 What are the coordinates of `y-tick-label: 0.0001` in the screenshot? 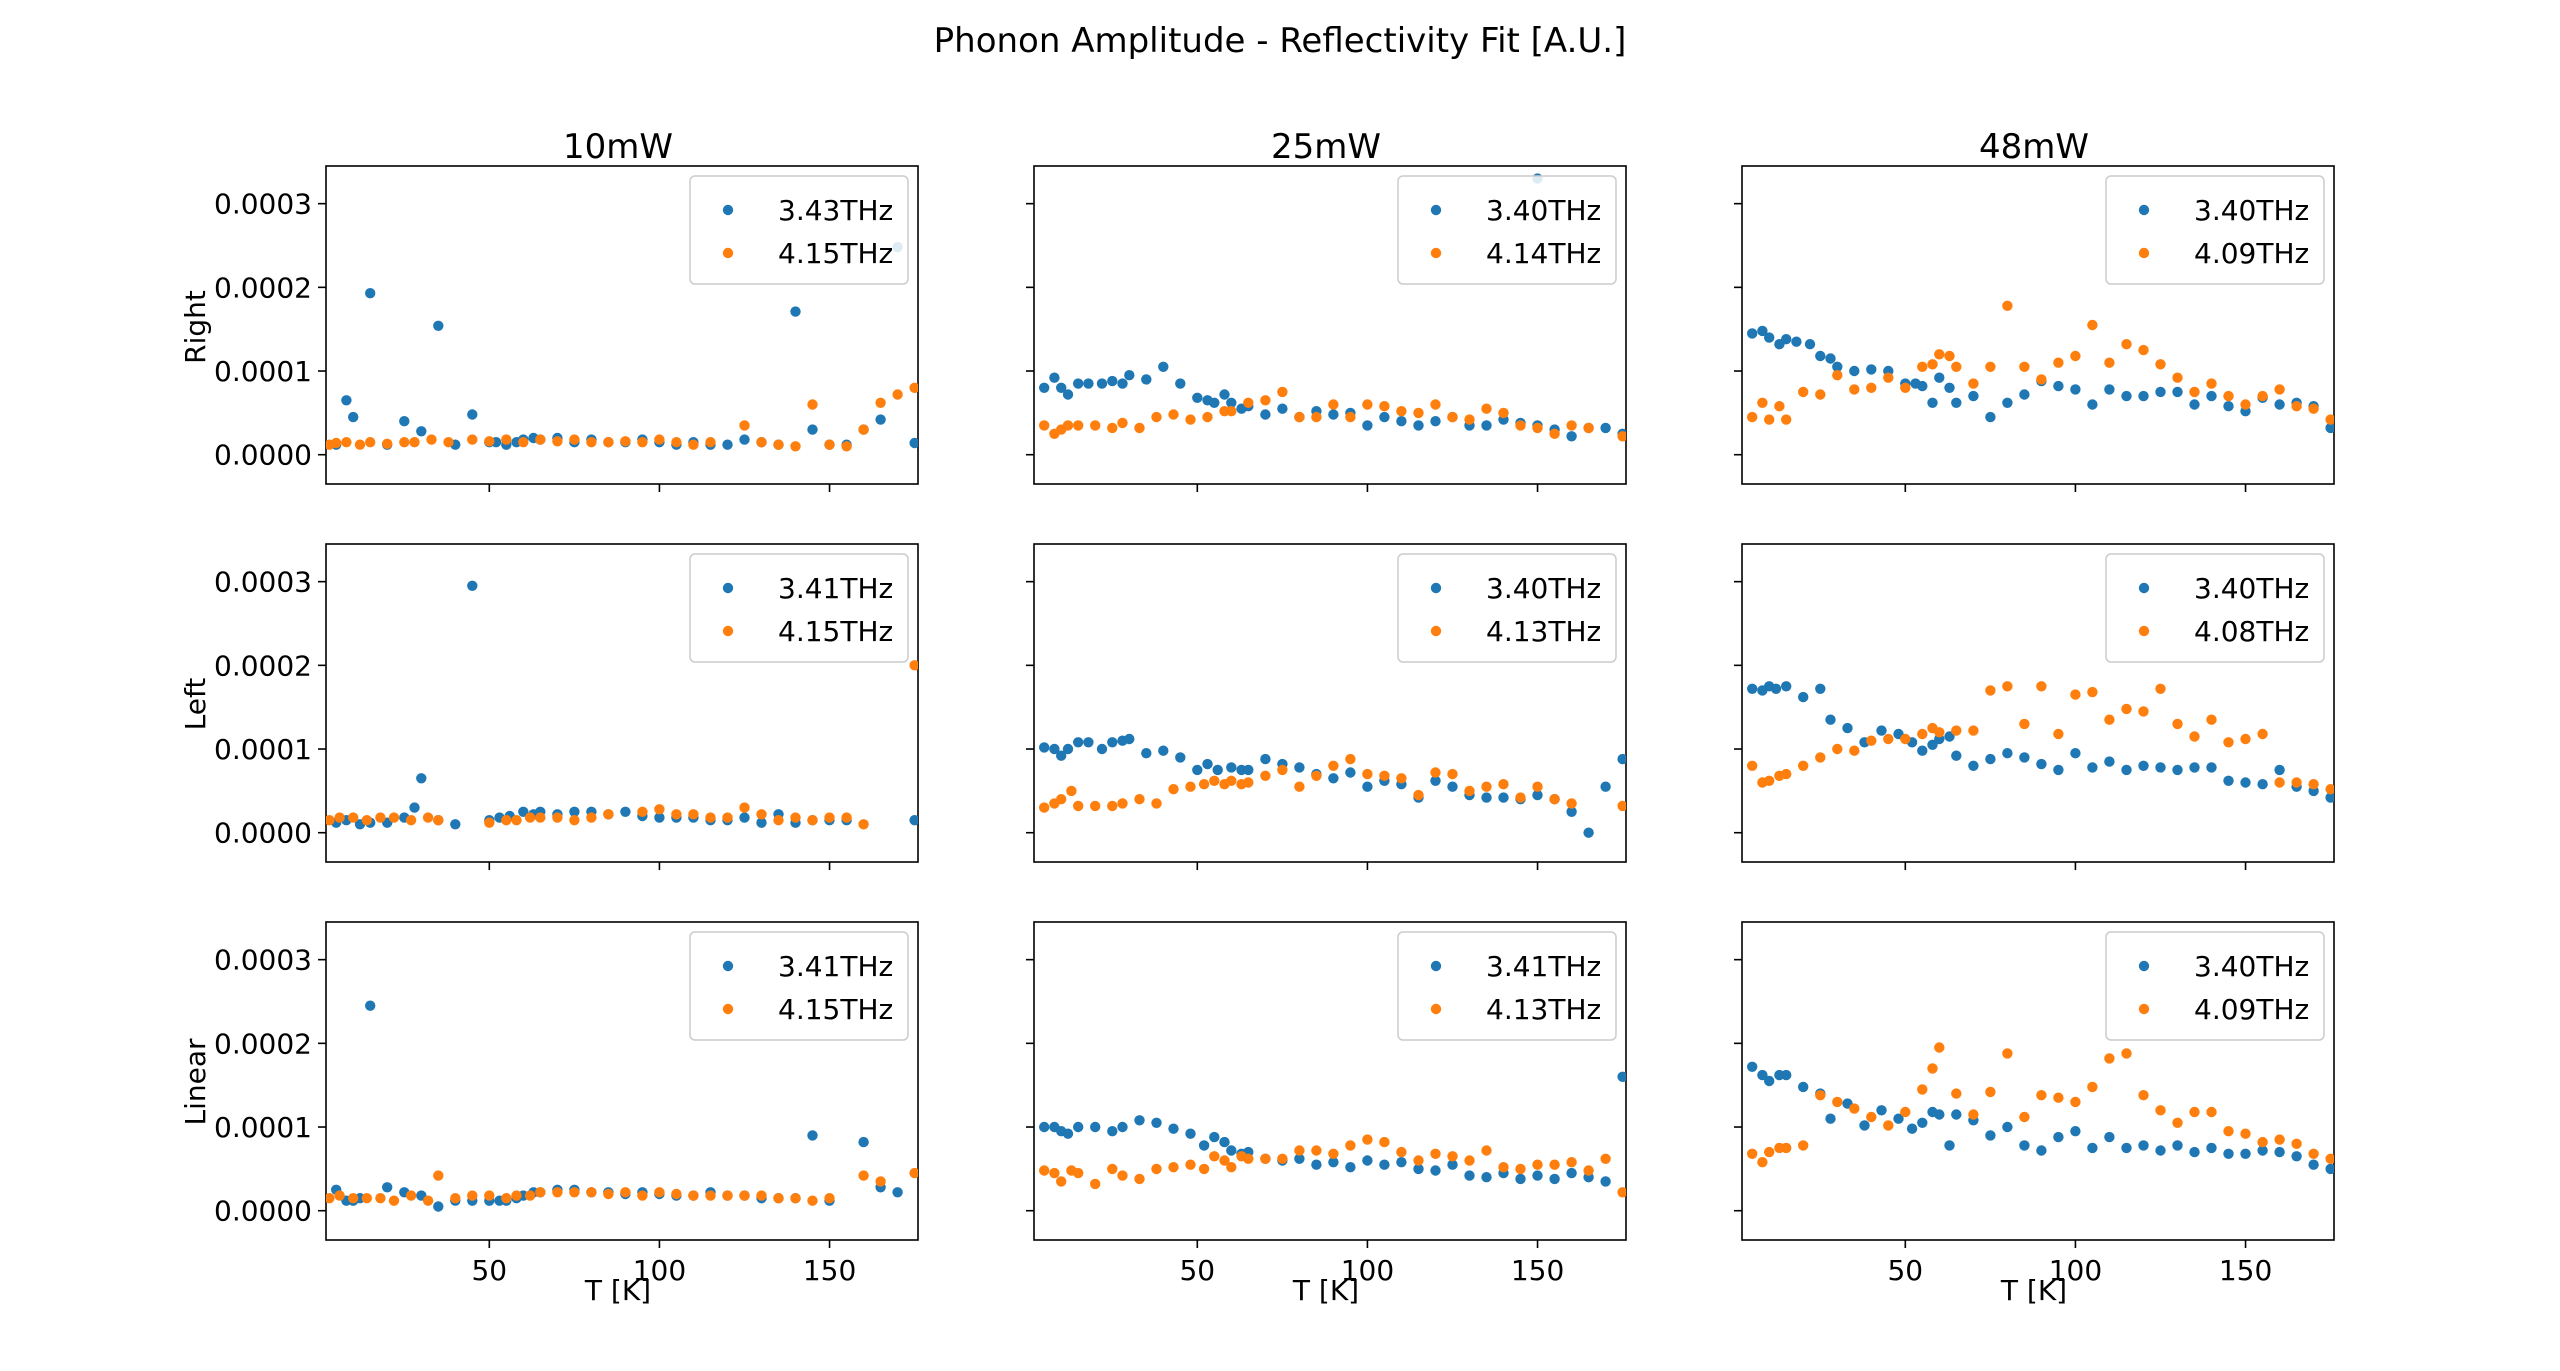 It's located at (263, 371).